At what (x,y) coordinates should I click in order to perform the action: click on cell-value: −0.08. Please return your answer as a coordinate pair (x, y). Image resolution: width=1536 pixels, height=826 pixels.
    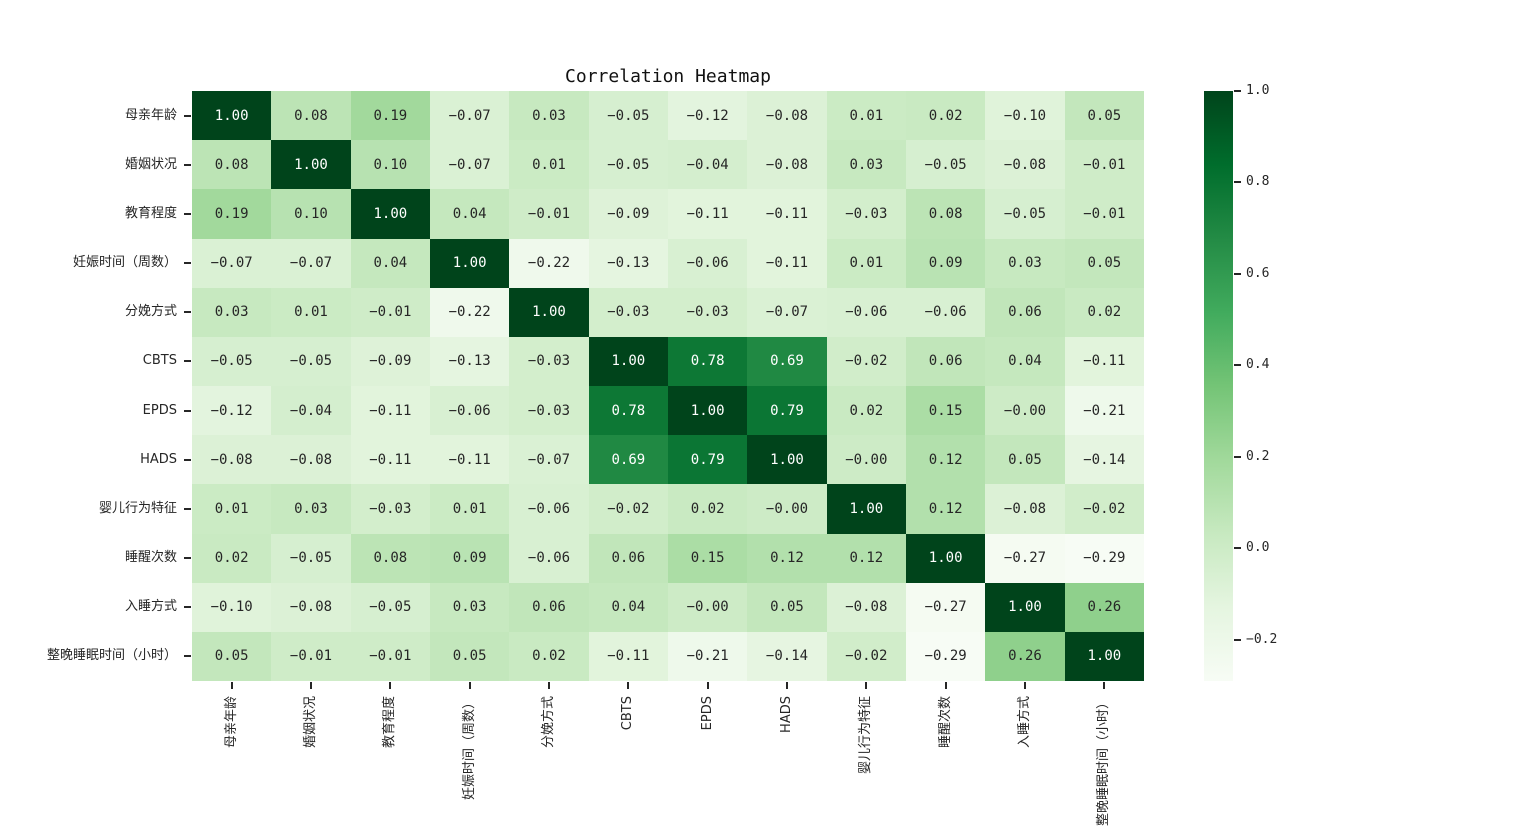
    Looking at the image, I should click on (231, 459).